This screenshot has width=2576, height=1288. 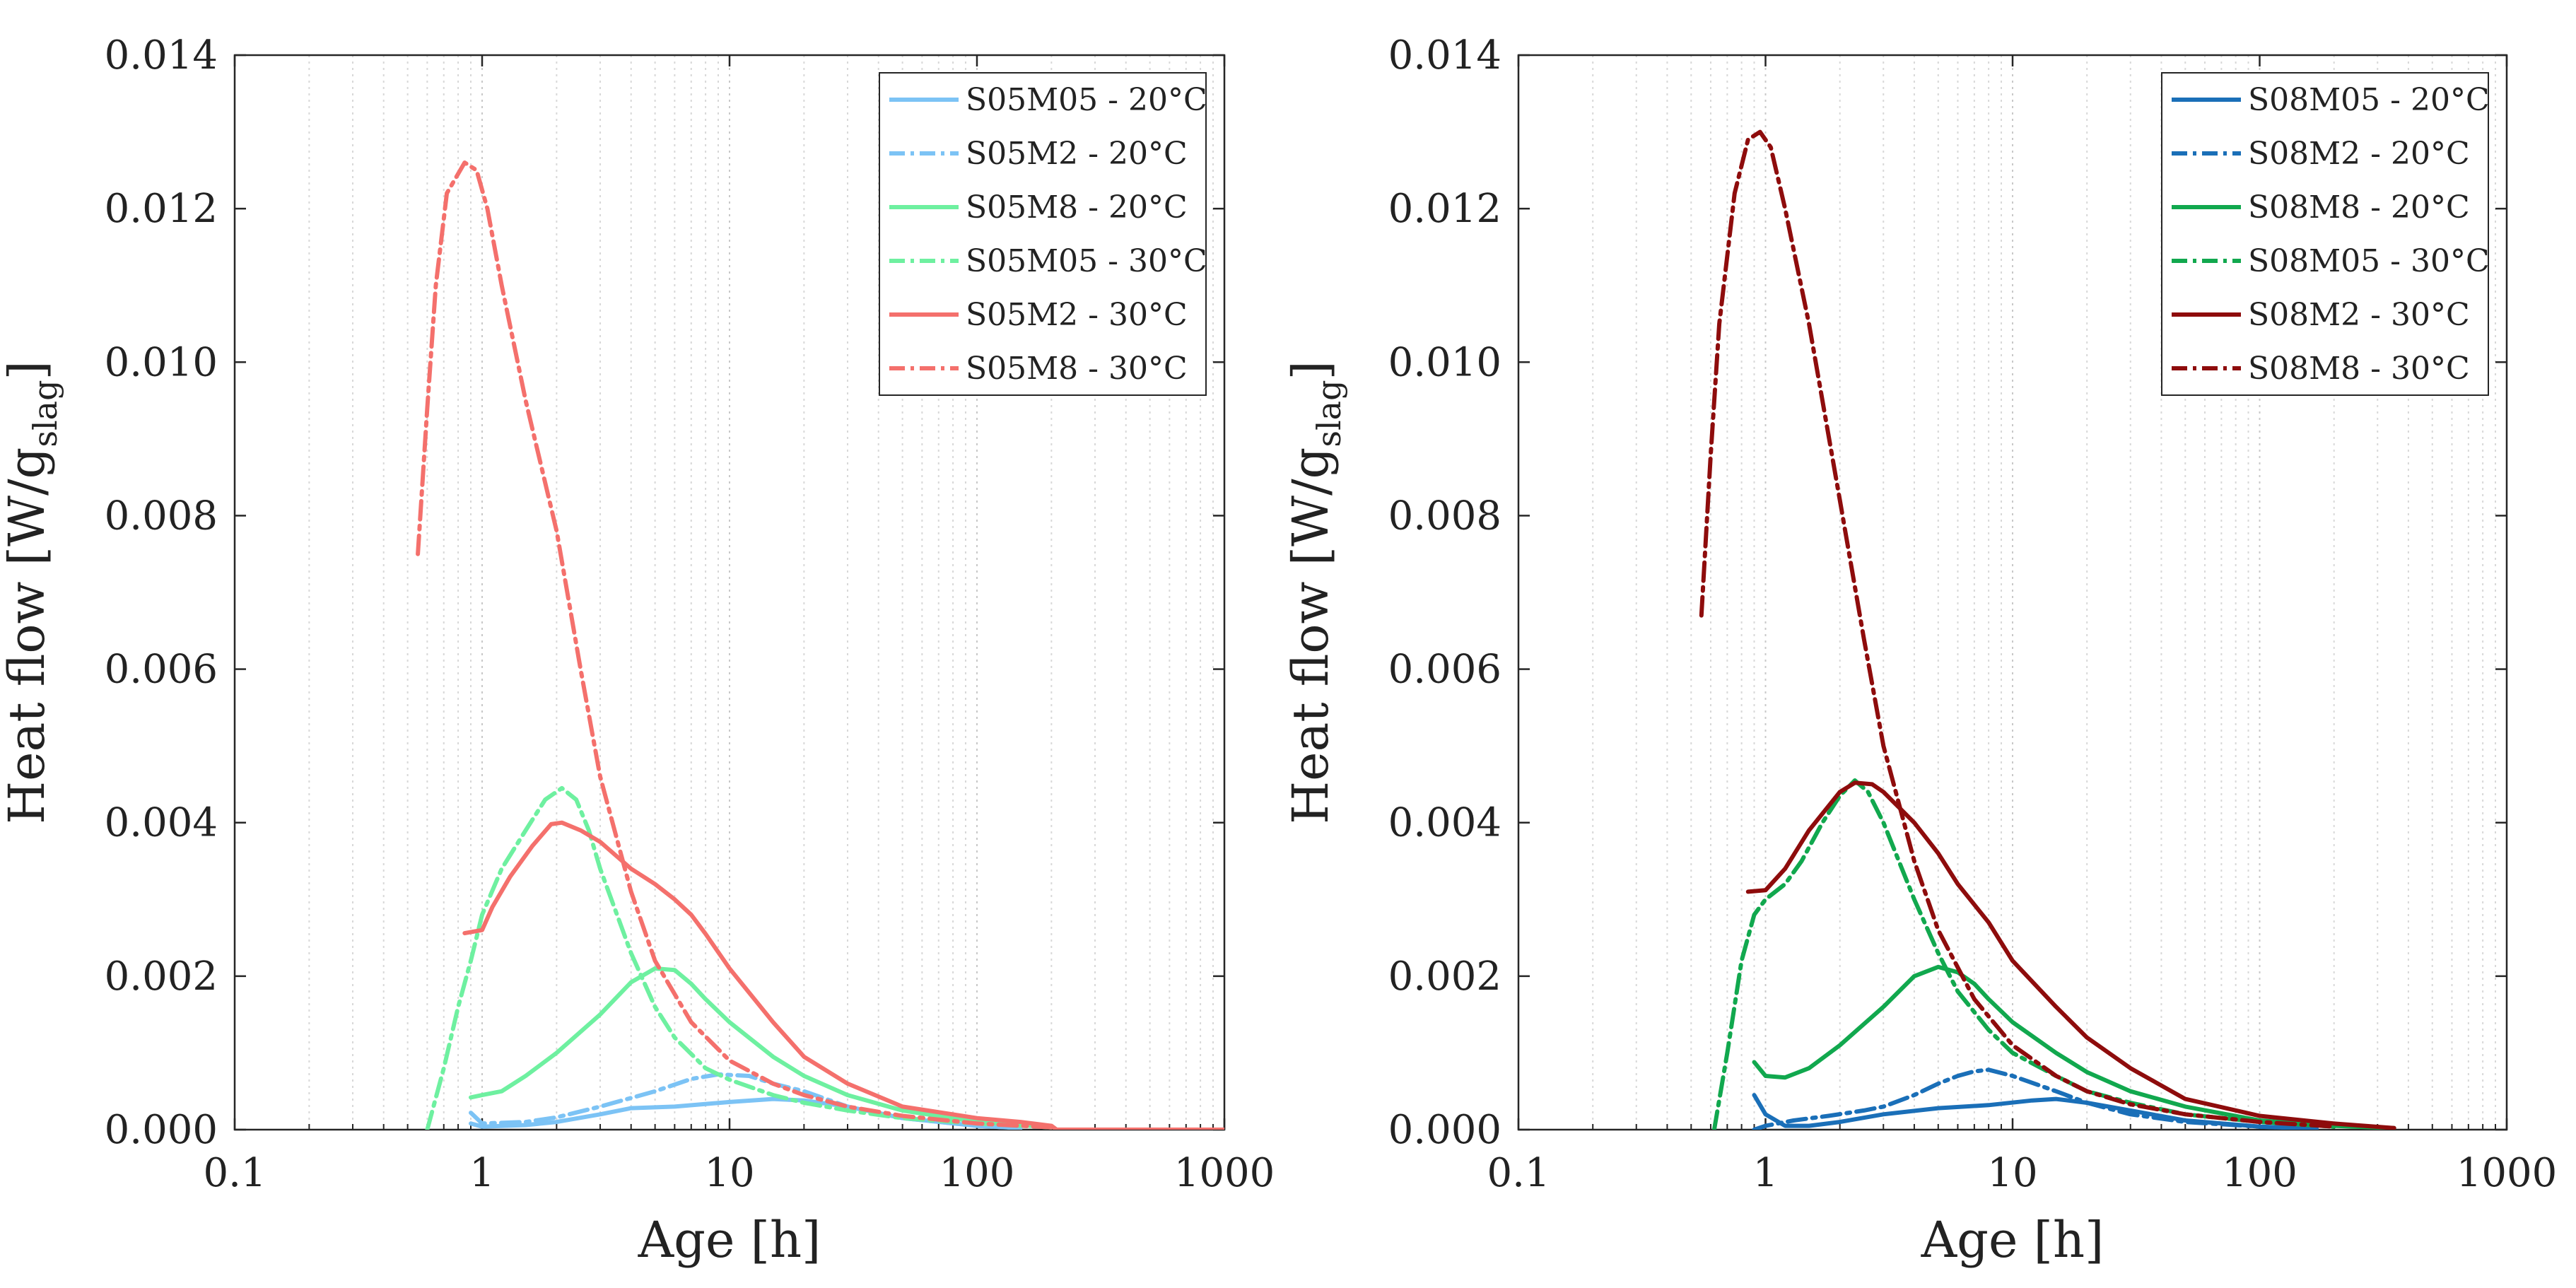 What do you see at coordinates (1077, 315) in the screenshot?
I see `legend-label-5: S05M2 - 30°C` at bounding box center [1077, 315].